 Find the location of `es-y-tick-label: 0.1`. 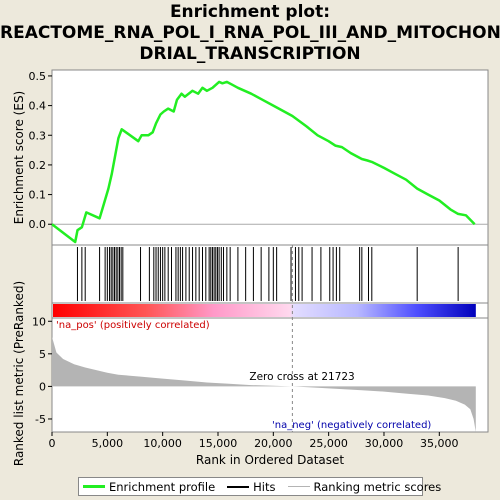

es-y-tick-label: 0.1 is located at coordinates (38, 195).